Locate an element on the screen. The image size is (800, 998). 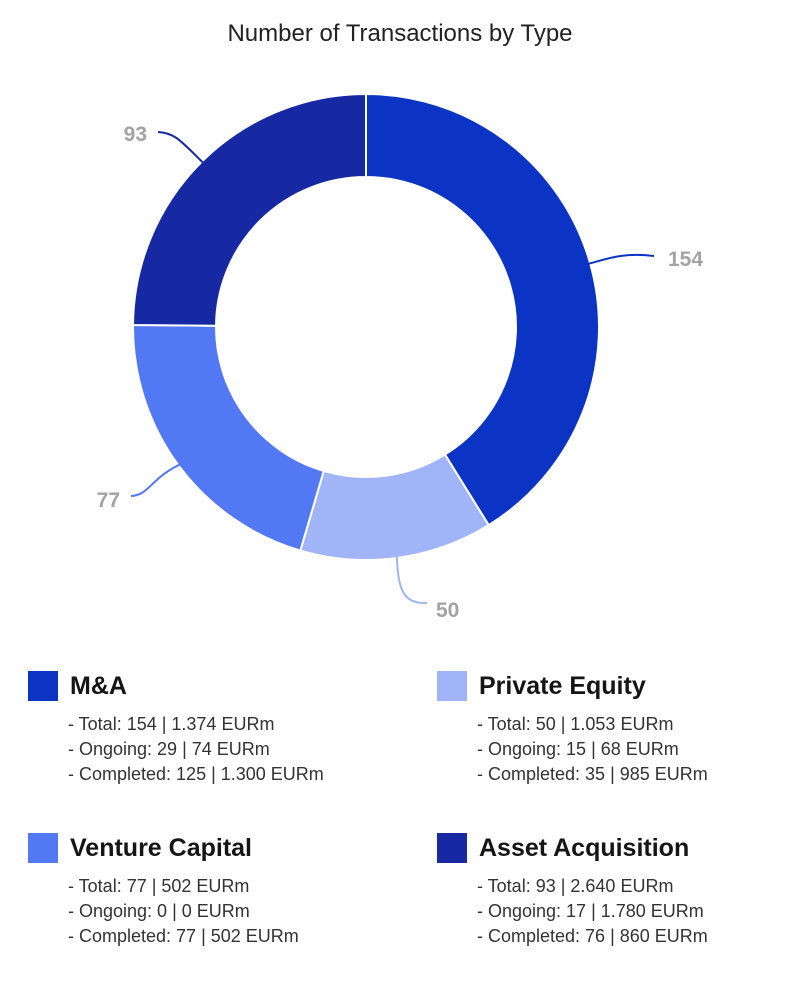
legend-name: M&A is located at coordinates (98, 685).